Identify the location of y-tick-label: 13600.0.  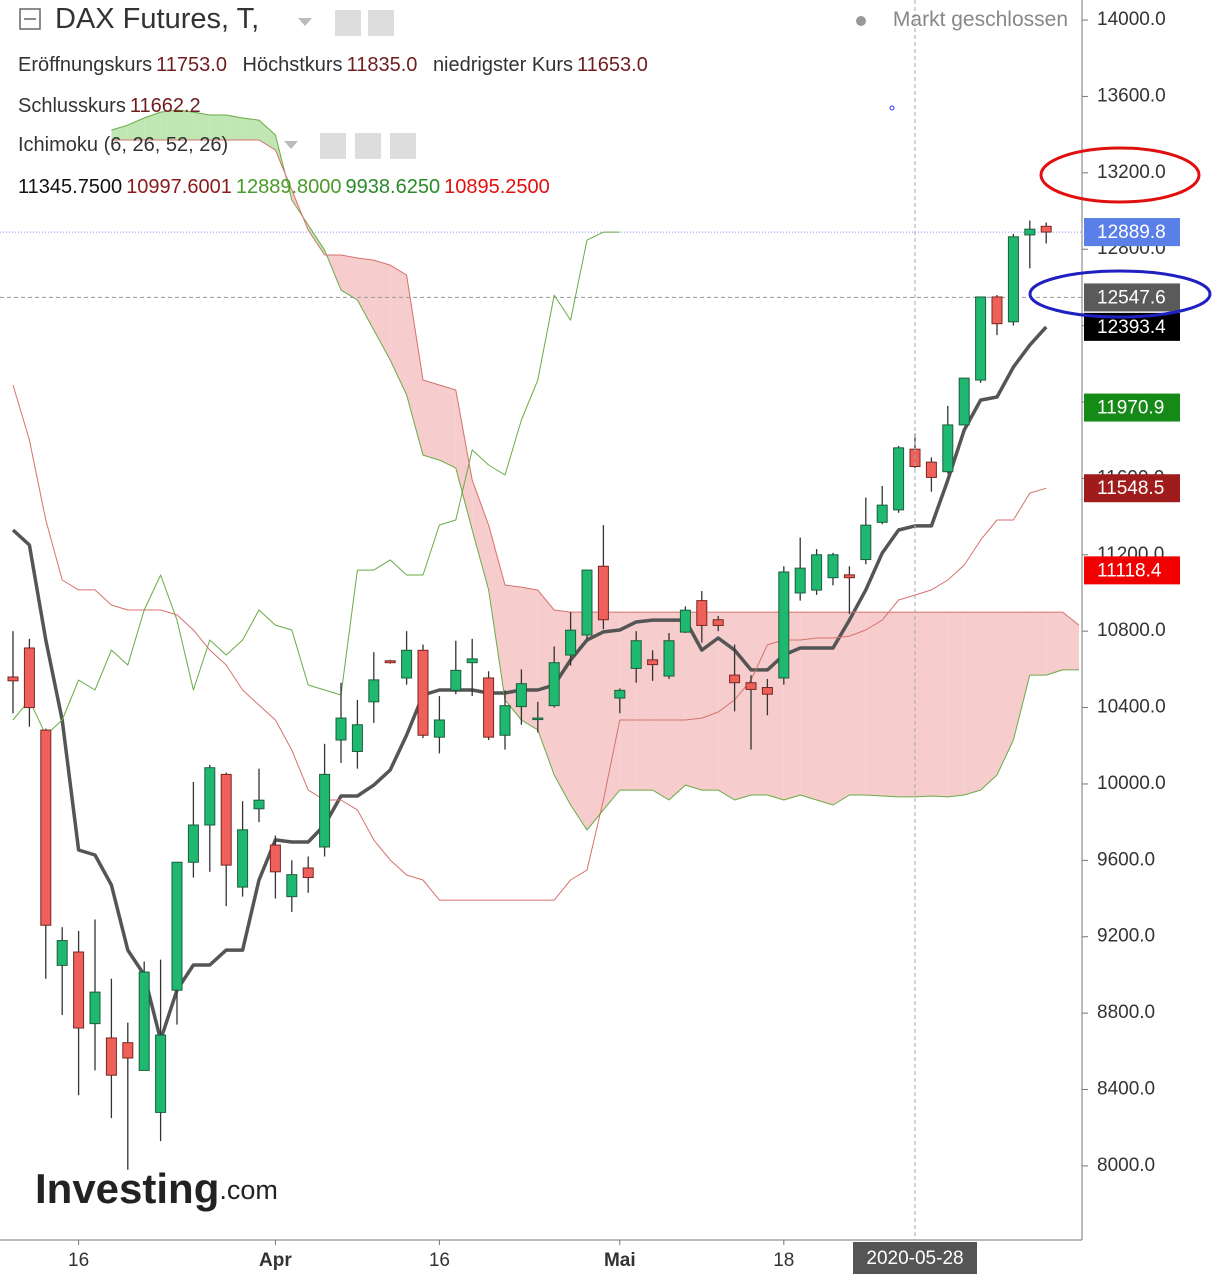
(1131, 95).